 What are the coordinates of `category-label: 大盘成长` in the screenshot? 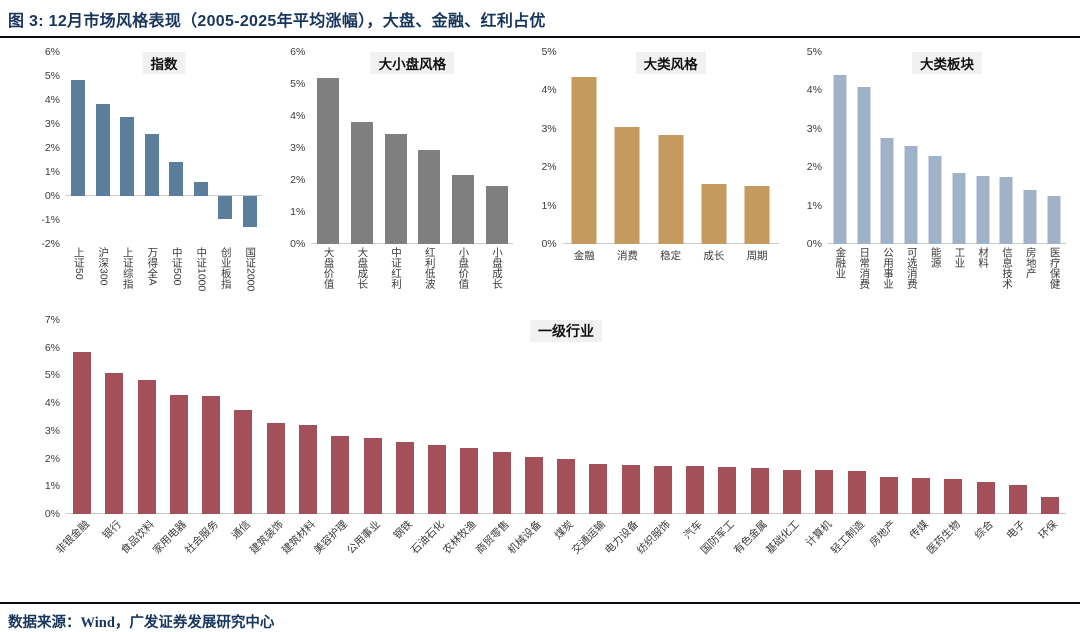 It's located at (362, 268).